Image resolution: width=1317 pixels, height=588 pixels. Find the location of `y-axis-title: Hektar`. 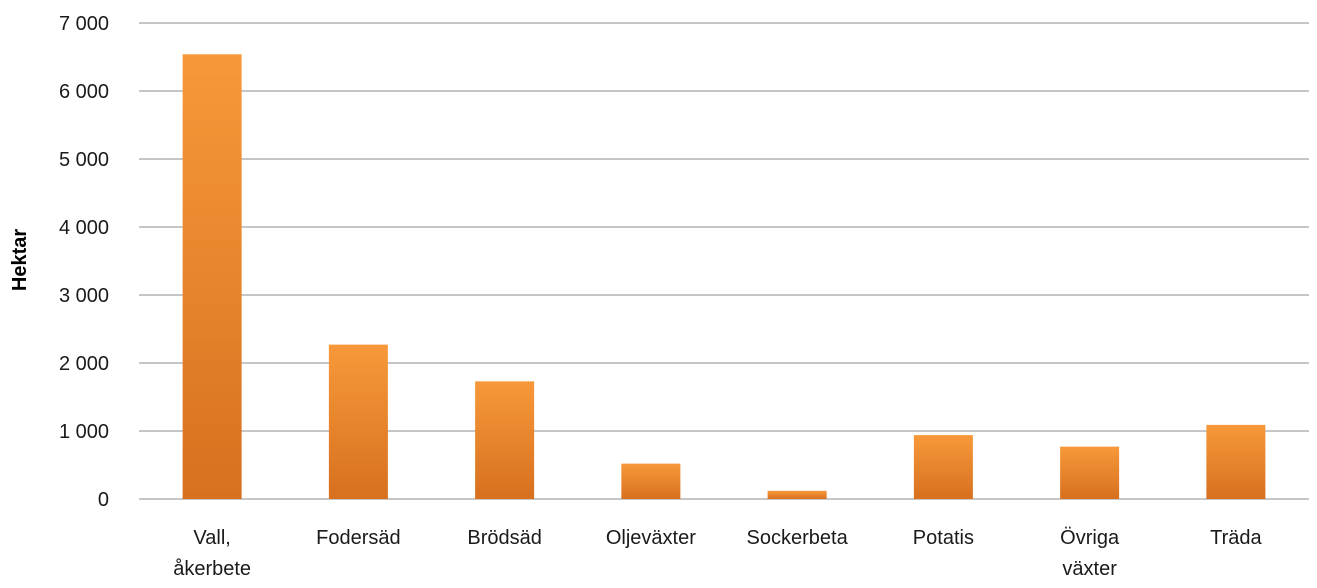

y-axis-title: Hektar is located at coordinates (20, 260).